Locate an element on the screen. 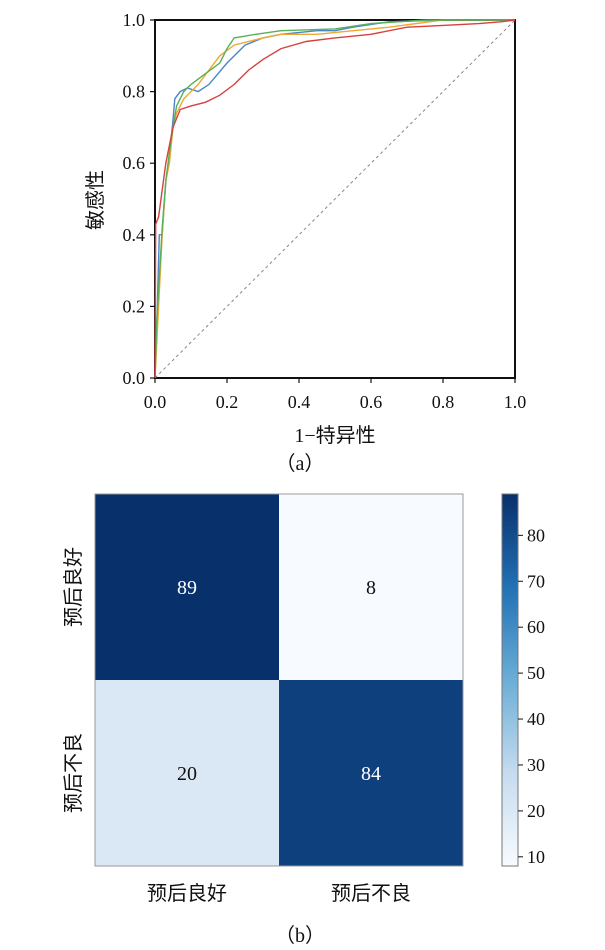 The width and height of the screenshot is (605, 950). confusion-matrix-cell-value: 89 is located at coordinates (187, 588).